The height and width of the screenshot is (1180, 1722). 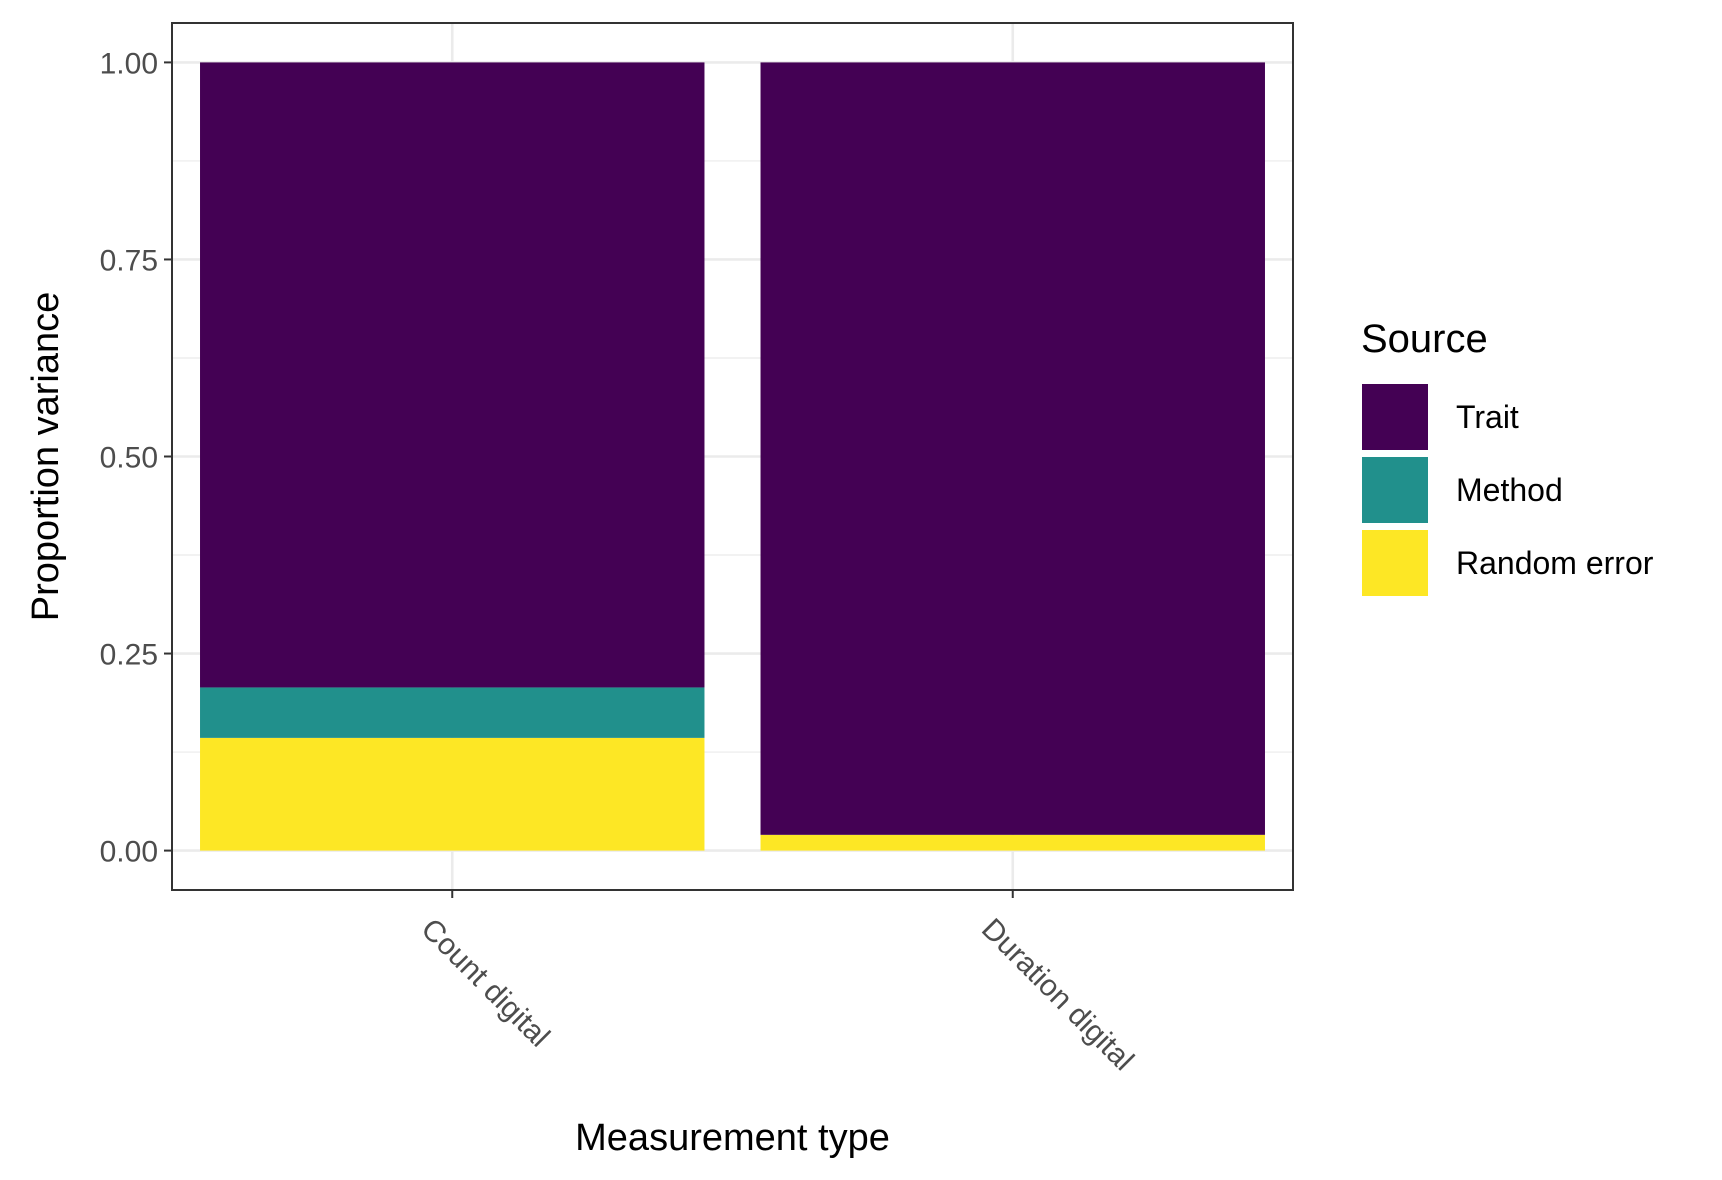 What do you see at coordinates (129, 655) in the screenshot?
I see `y-tick-label: 0.25` at bounding box center [129, 655].